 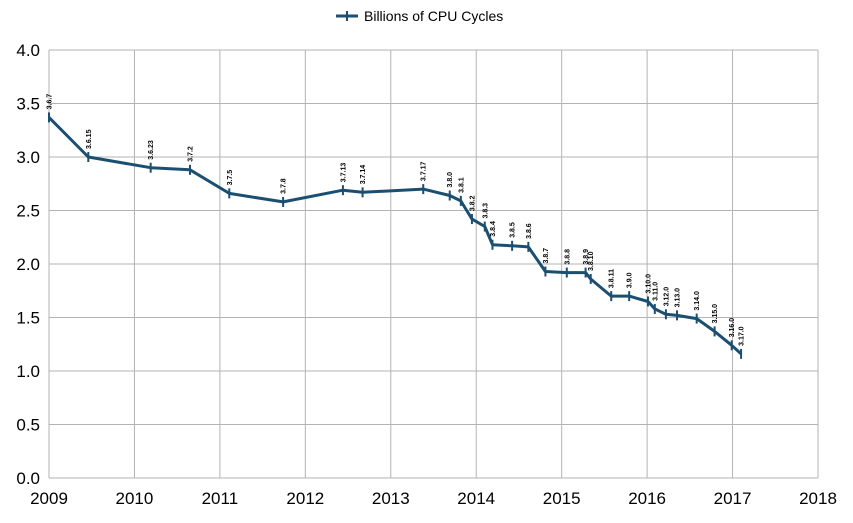 What do you see at coordinates (473, 203) in the screenshot?
I see `data-label: 3.8.2` at bounding box center [473, 203].